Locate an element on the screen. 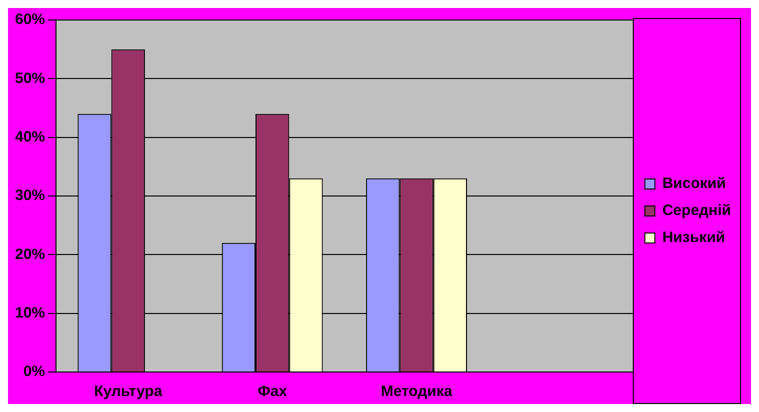  x-tick-label: Культура is located at coordinates (128, 391).